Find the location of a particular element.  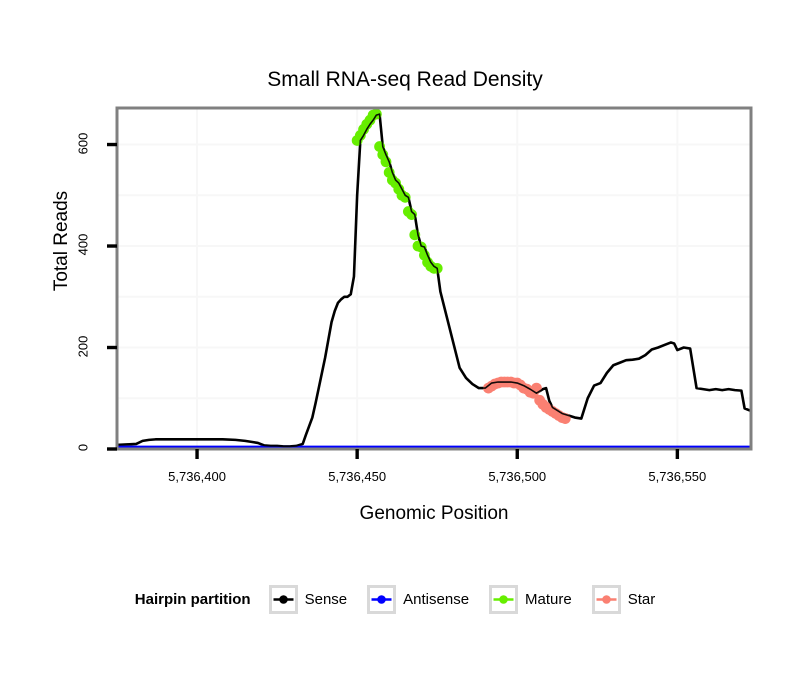

legend-entry-sense: Sense is located at coordinates (314, 599).